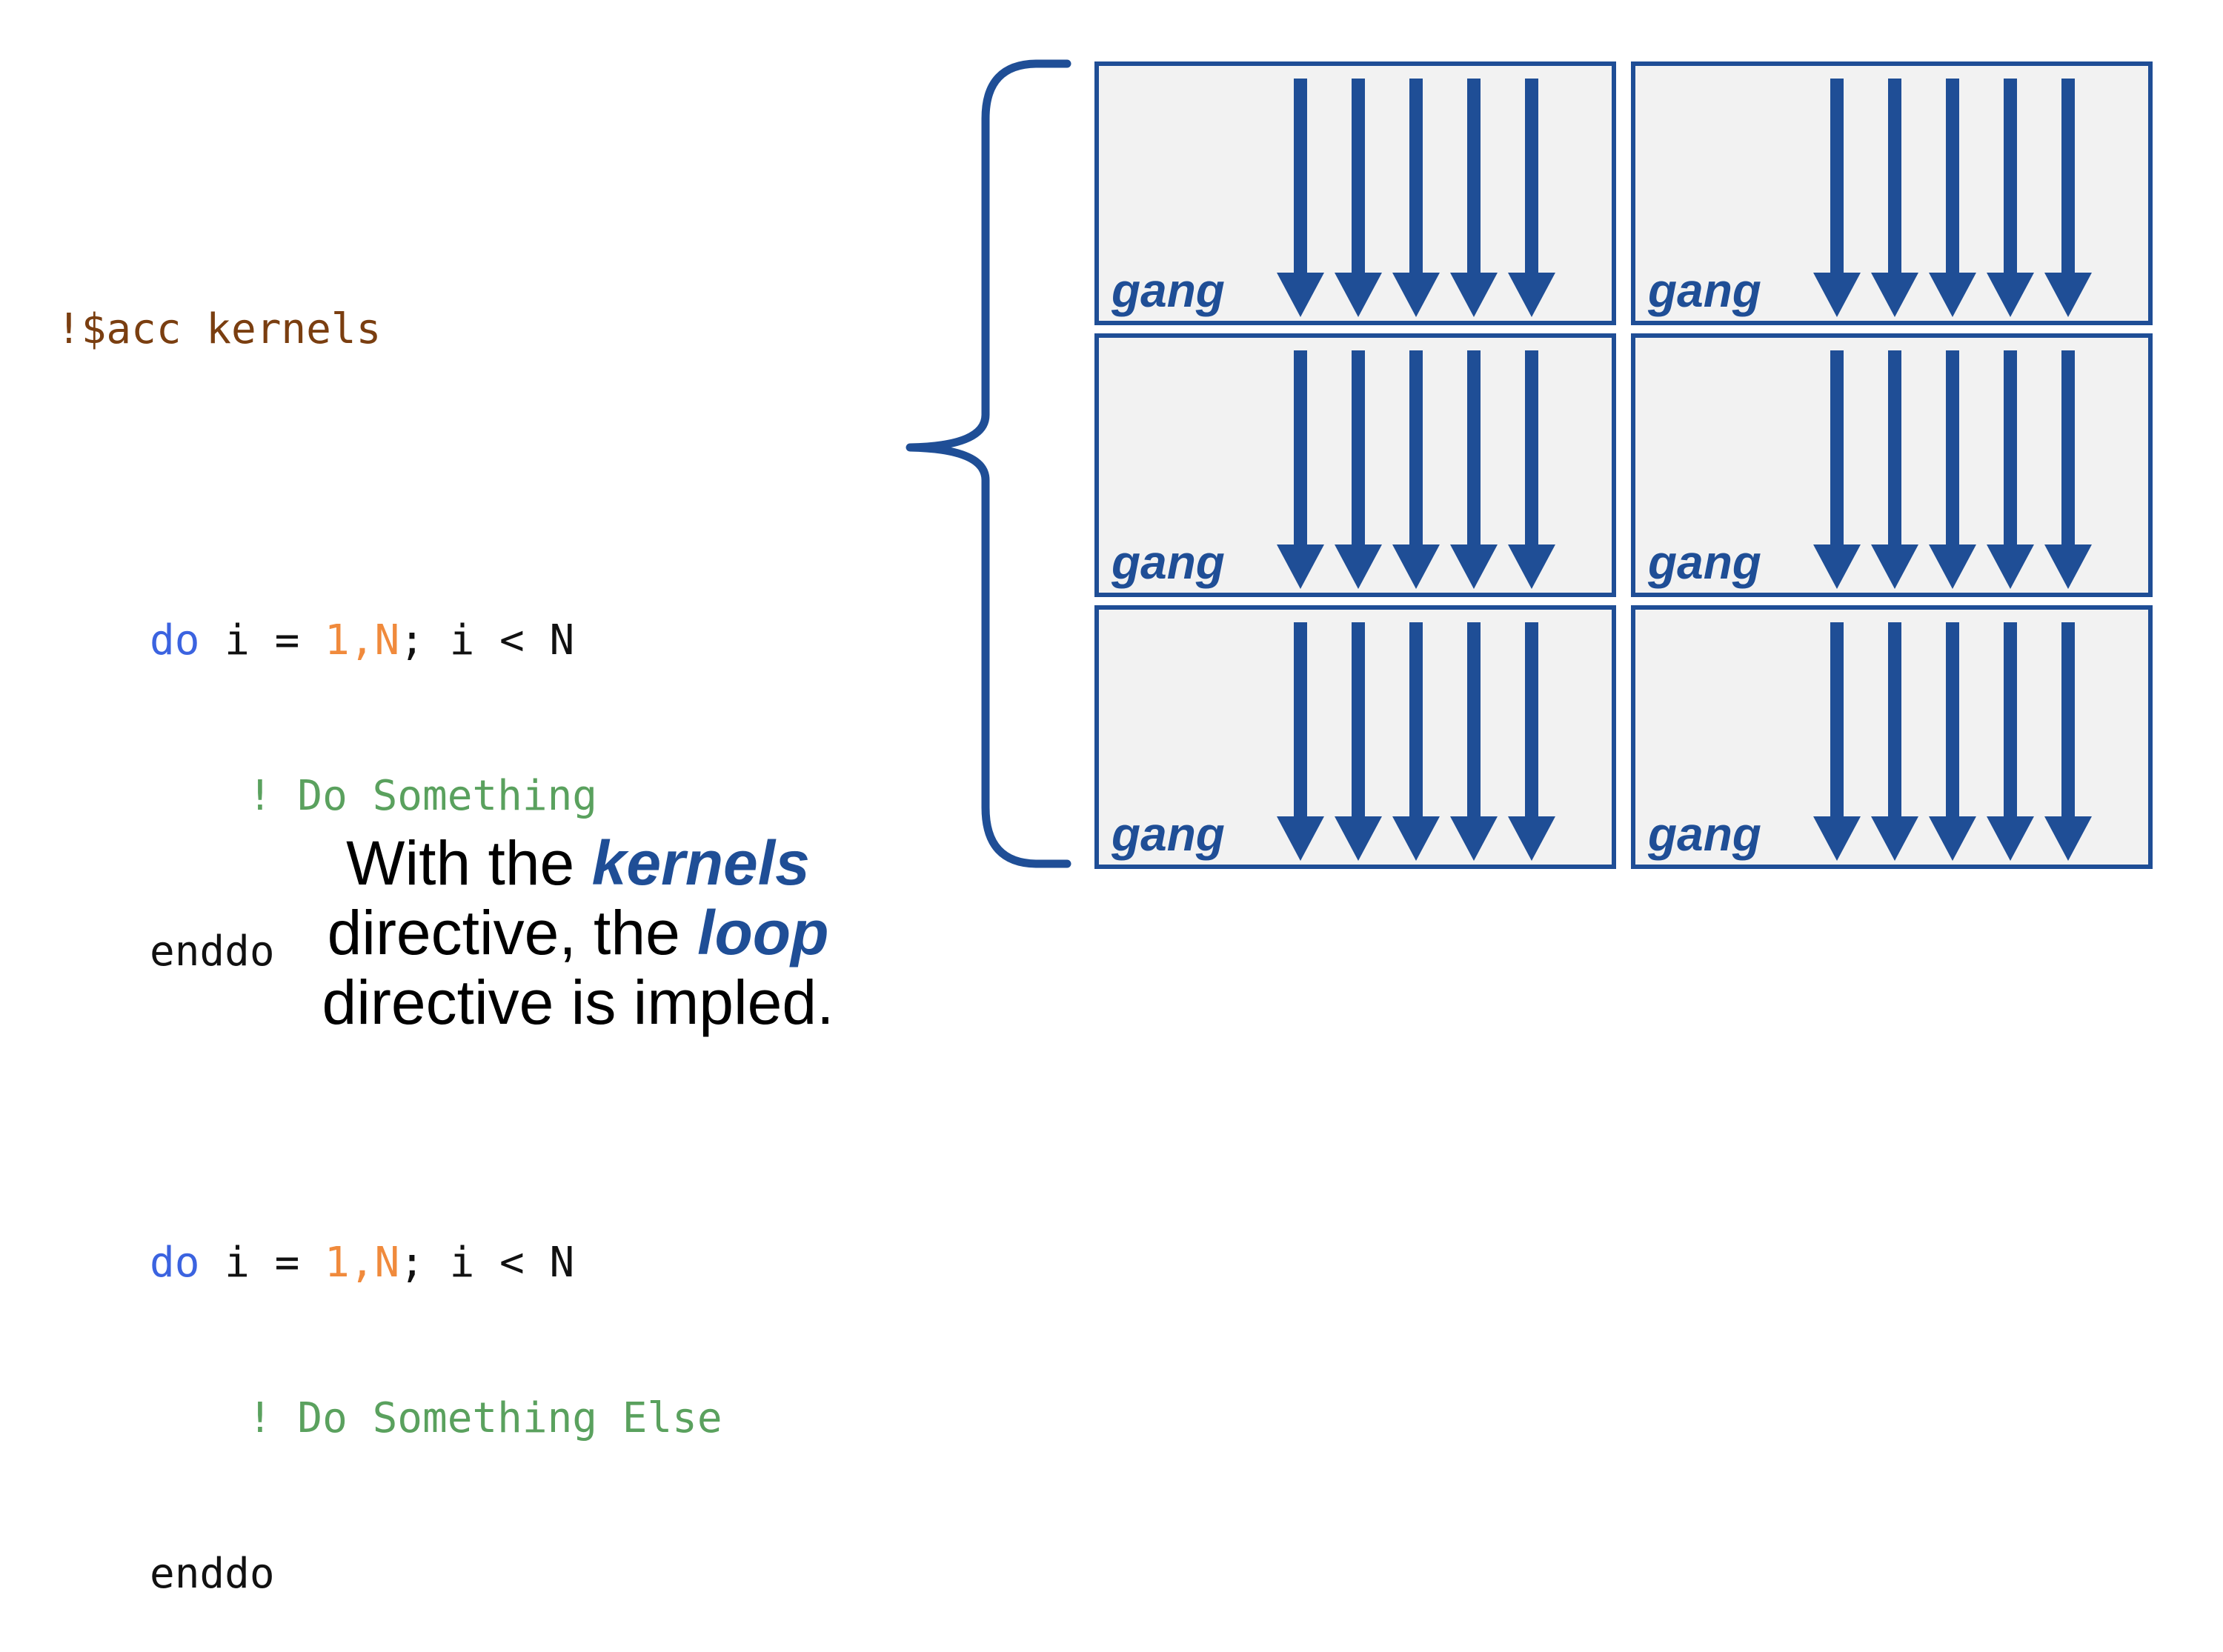  I want to click on caption-kernels-emphasis: kernels, so click(701, 863).